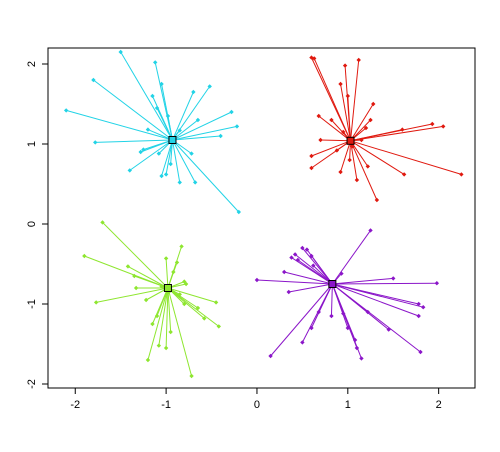 This screenshot has width=500, height=452. What do you see at coordinates (32, 144) in the screenshot?
I see `y-tick-label: 1` at bounding box center [32, 144].